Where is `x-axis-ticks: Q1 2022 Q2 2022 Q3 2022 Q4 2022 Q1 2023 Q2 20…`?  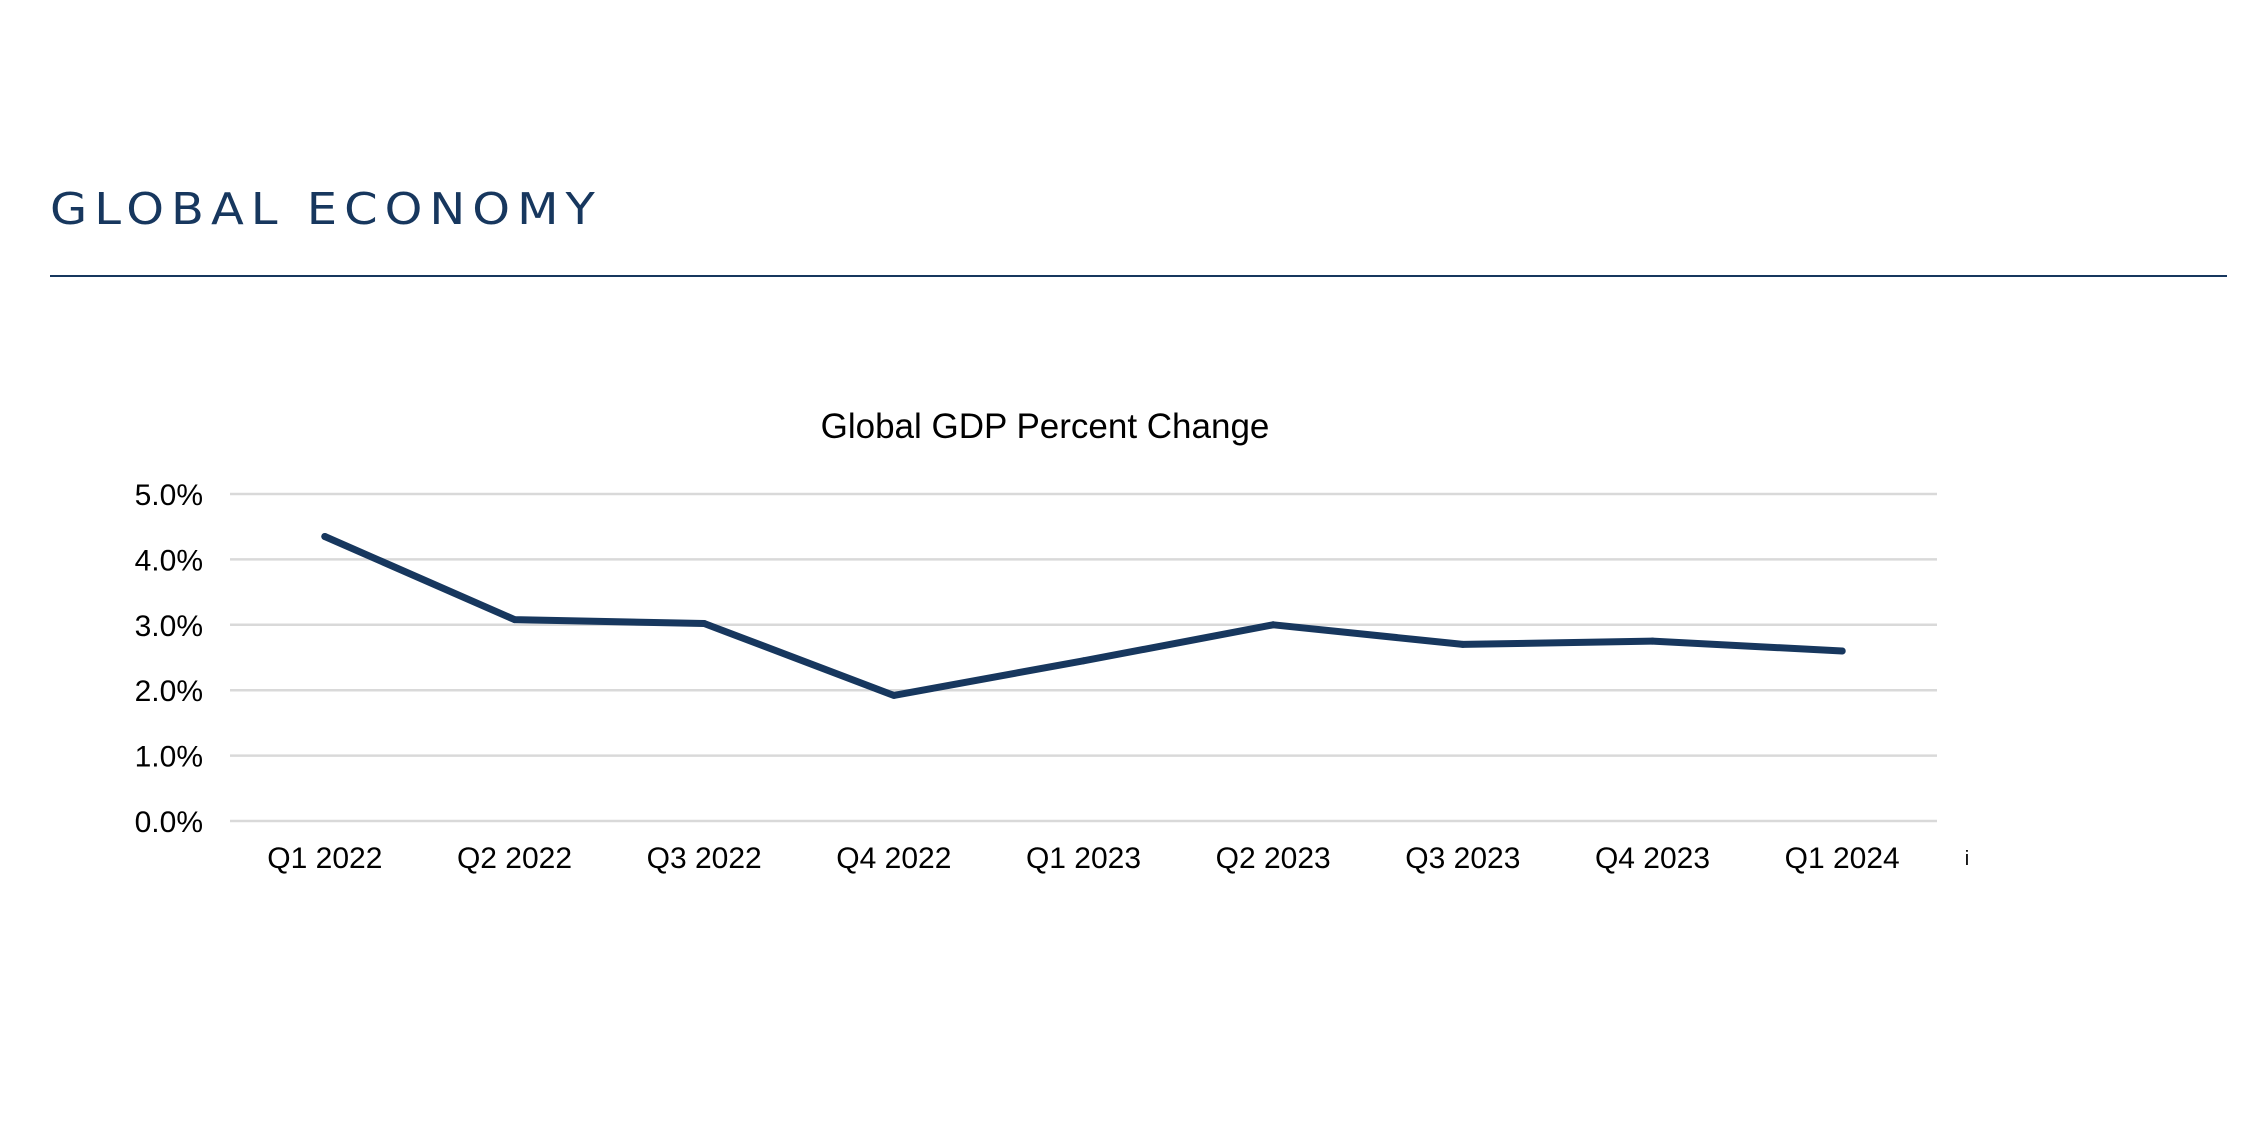
x-axis-ticks: Q1 2022 Q2 2022 Q3 2022 Q4 2022 Q1 2023 Q2 20… is located at coordinates (1083, 858).